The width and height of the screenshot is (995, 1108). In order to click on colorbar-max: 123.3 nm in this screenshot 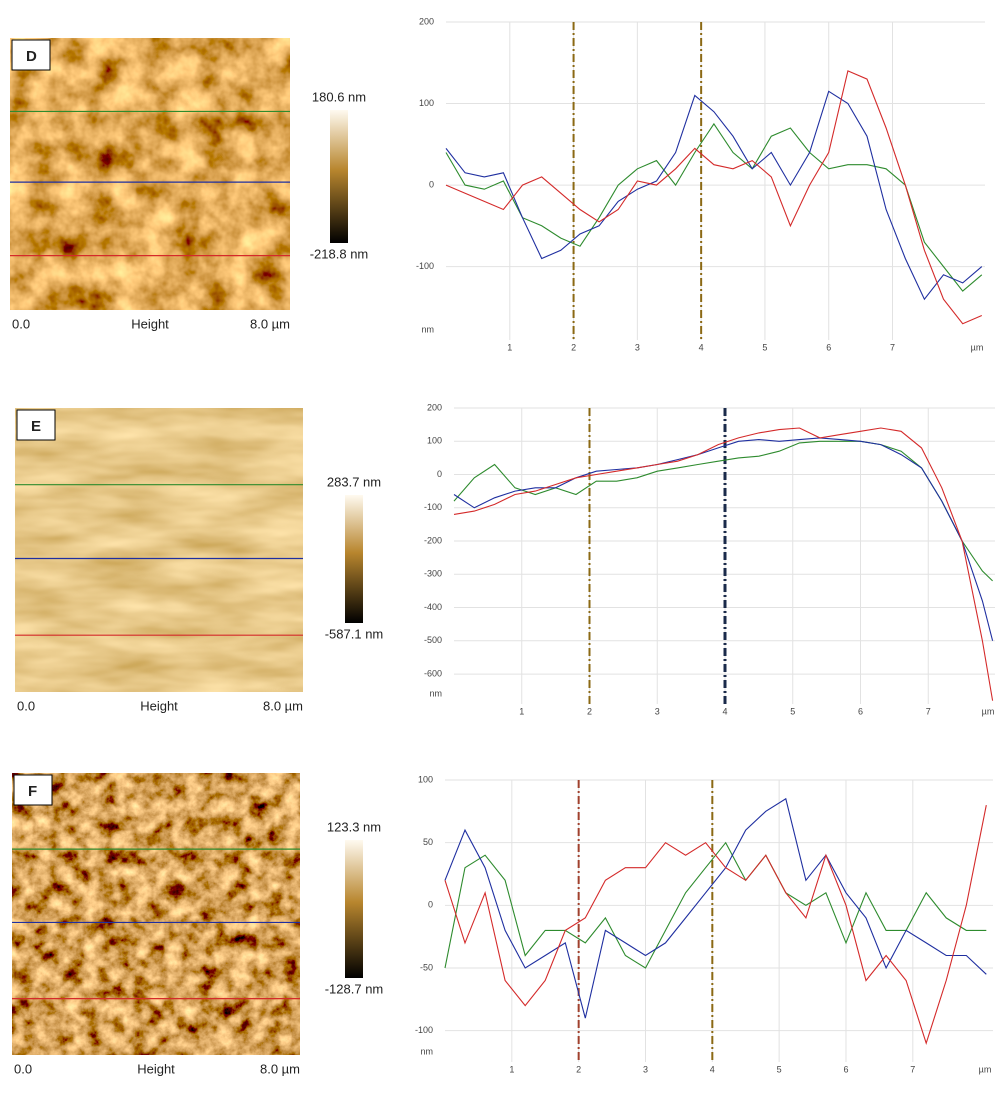, I will do `click(354, 826)`.